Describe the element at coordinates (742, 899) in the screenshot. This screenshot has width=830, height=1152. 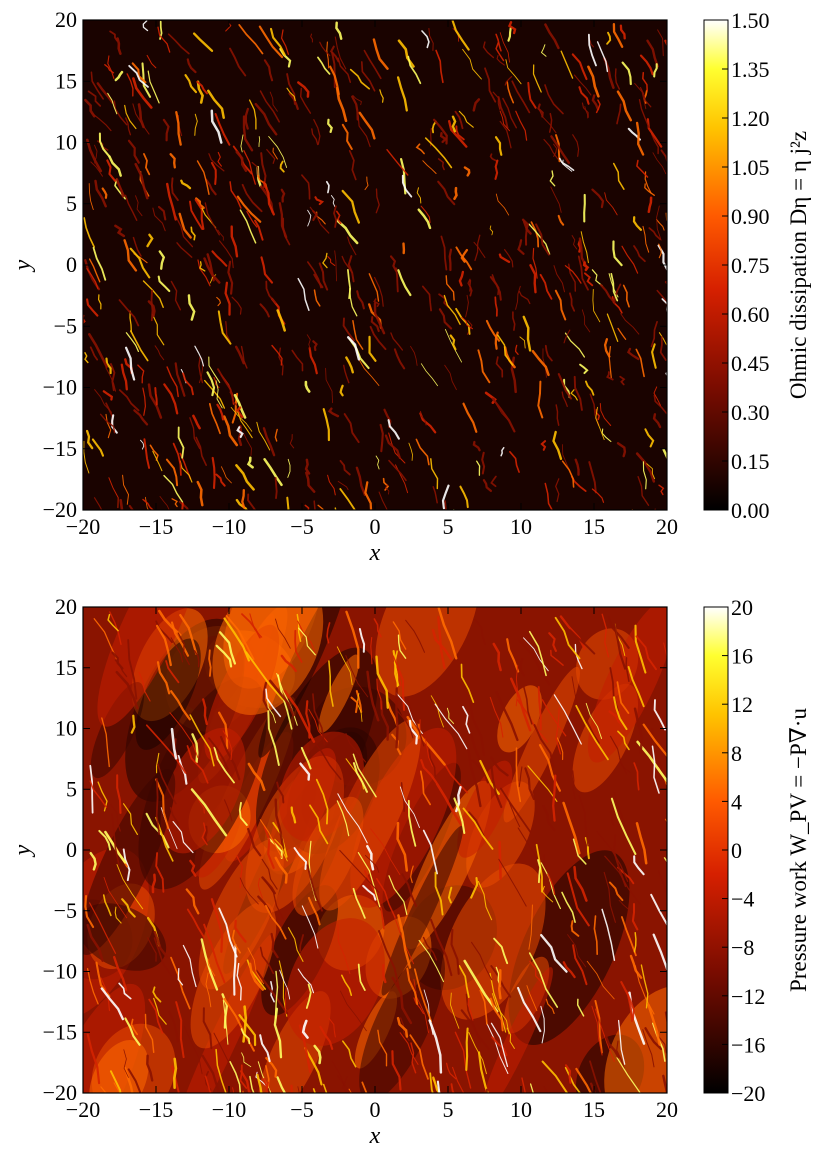
I see `colorbar-tick-label: −4` at that location.